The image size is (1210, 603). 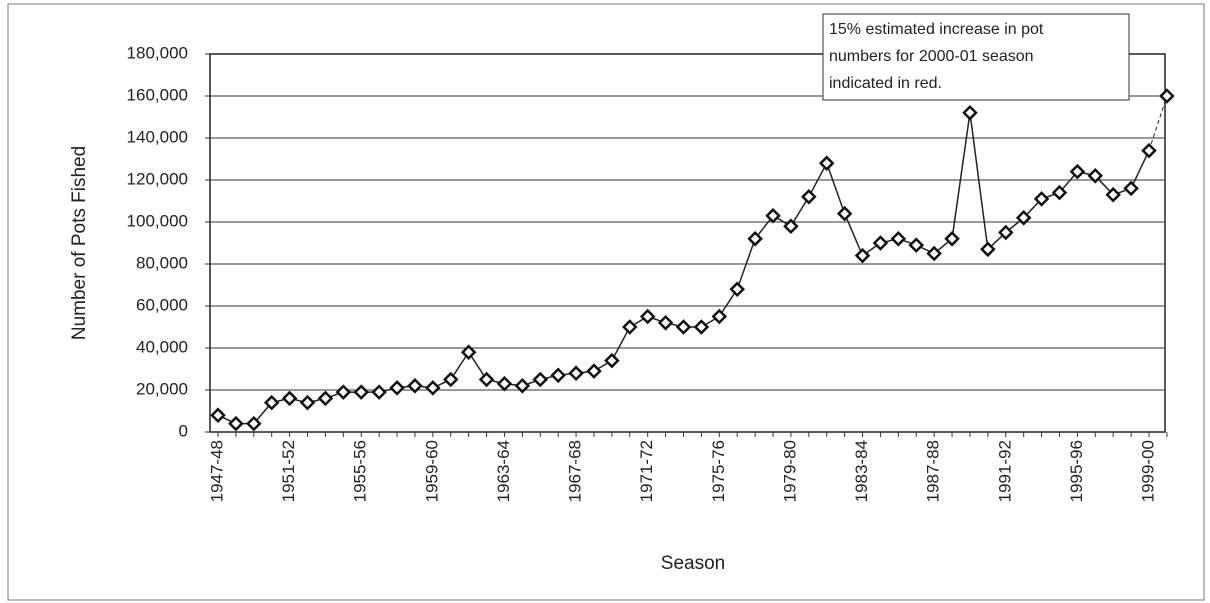 I want to click on x-tick-label: 1963-64, so click(x=503, y=471).